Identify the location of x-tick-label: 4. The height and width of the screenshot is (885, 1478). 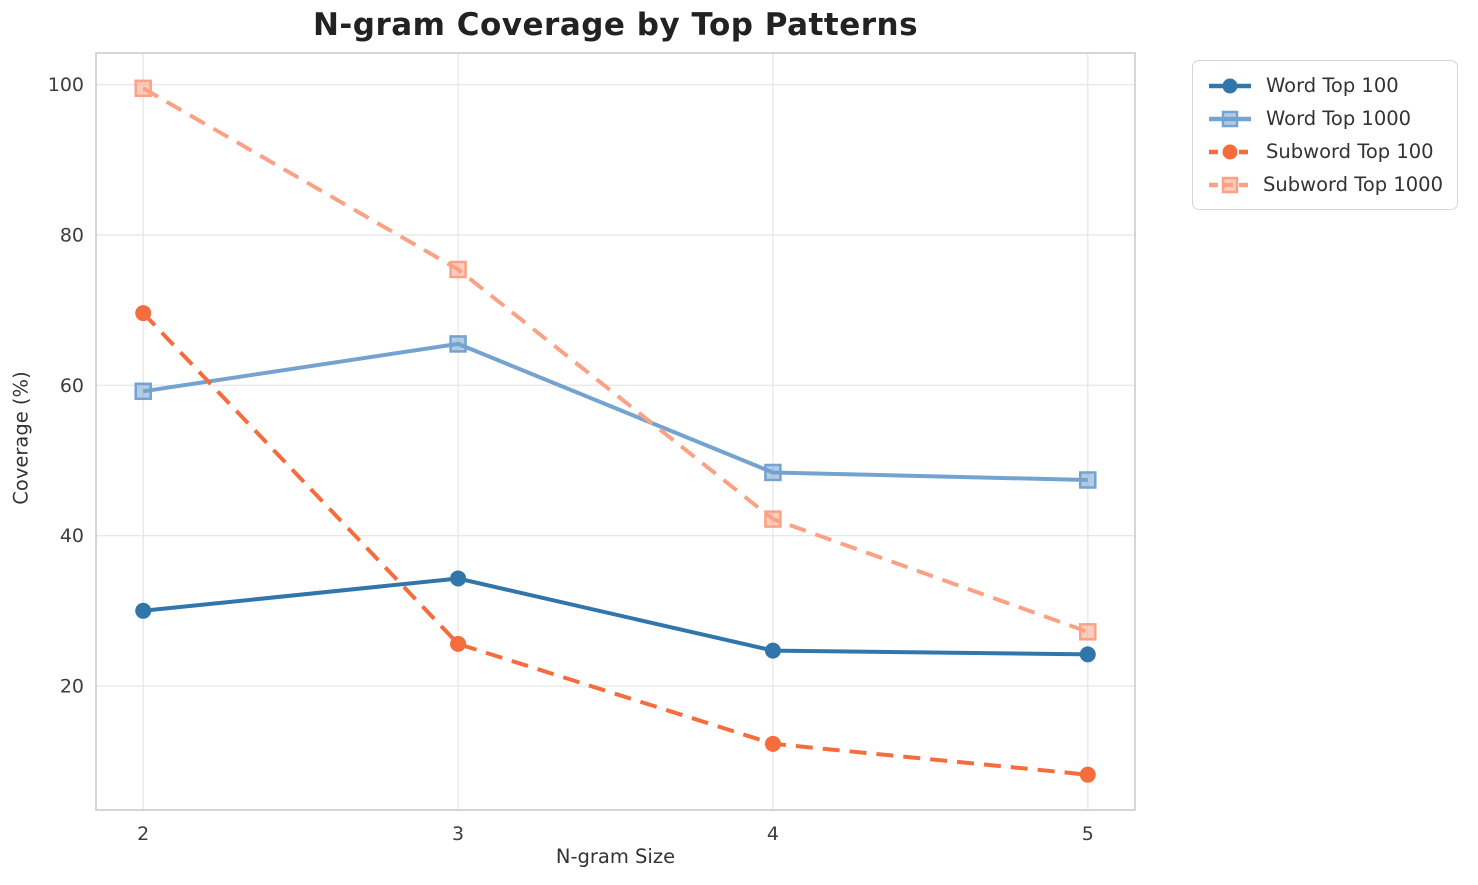
(773, 834).